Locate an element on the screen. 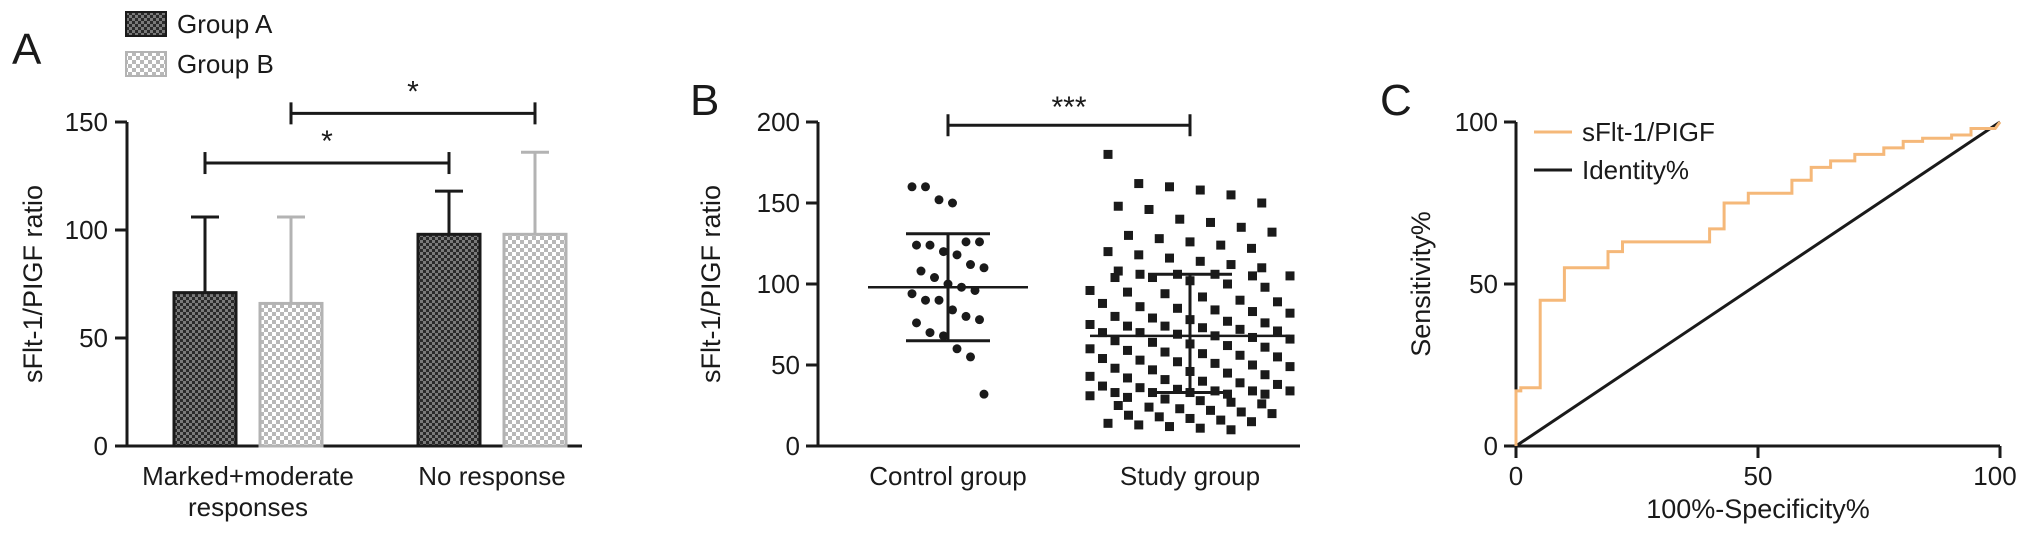 The height and width of the screenshot is (536, 2032). panel-c-identity-line is located at coordinates (1758, 284).